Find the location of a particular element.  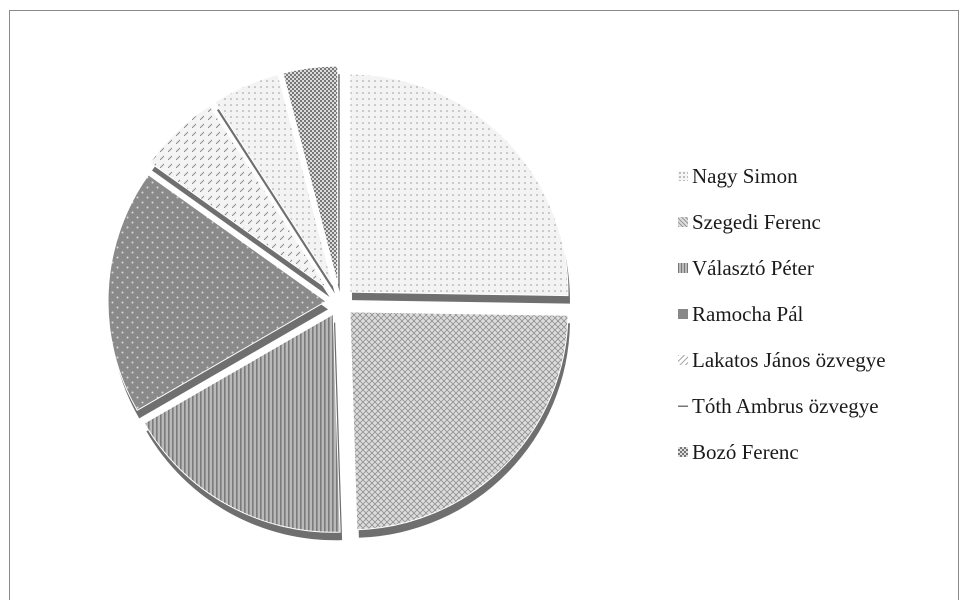

pie-slice-szegedi-ferenc is located at coordinates (459, 424).